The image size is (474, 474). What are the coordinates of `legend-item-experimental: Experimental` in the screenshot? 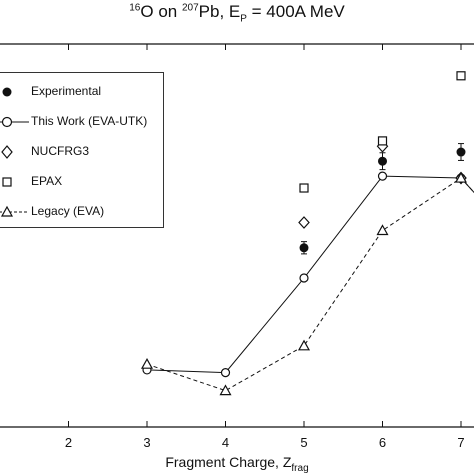 It's located at (82, 92).